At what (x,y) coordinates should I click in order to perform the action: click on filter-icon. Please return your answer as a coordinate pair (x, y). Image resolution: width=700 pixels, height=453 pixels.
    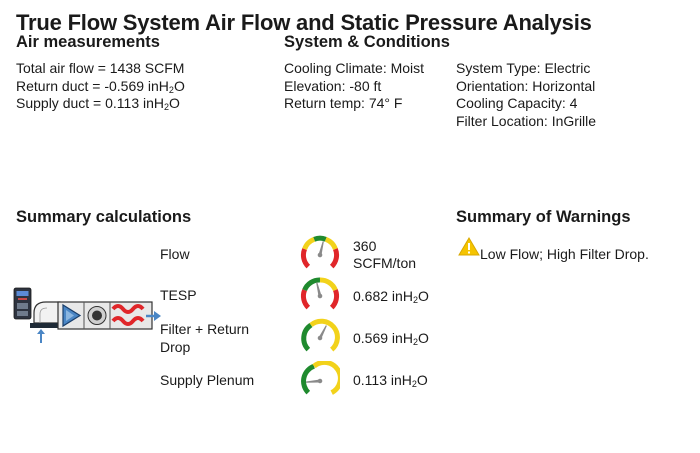
    Looking at the image, I should click on (72, 315).